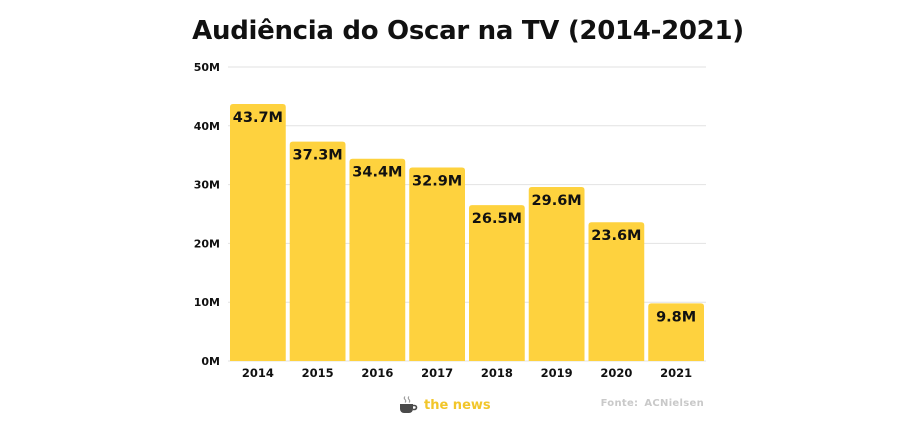 This screenshot has width=900, height=421. Describe the element at coordinates (210, 361) in the screenshot. I see `y-tick-label: 0M` at that location.